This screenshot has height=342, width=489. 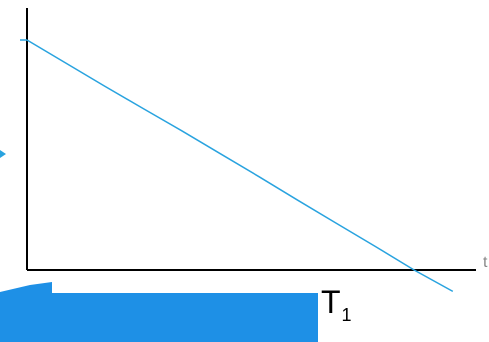 What do you see at coordinates (485, 262) in the screenshot?
I see `x-axis-label: t` at bounding box center [485, 262].